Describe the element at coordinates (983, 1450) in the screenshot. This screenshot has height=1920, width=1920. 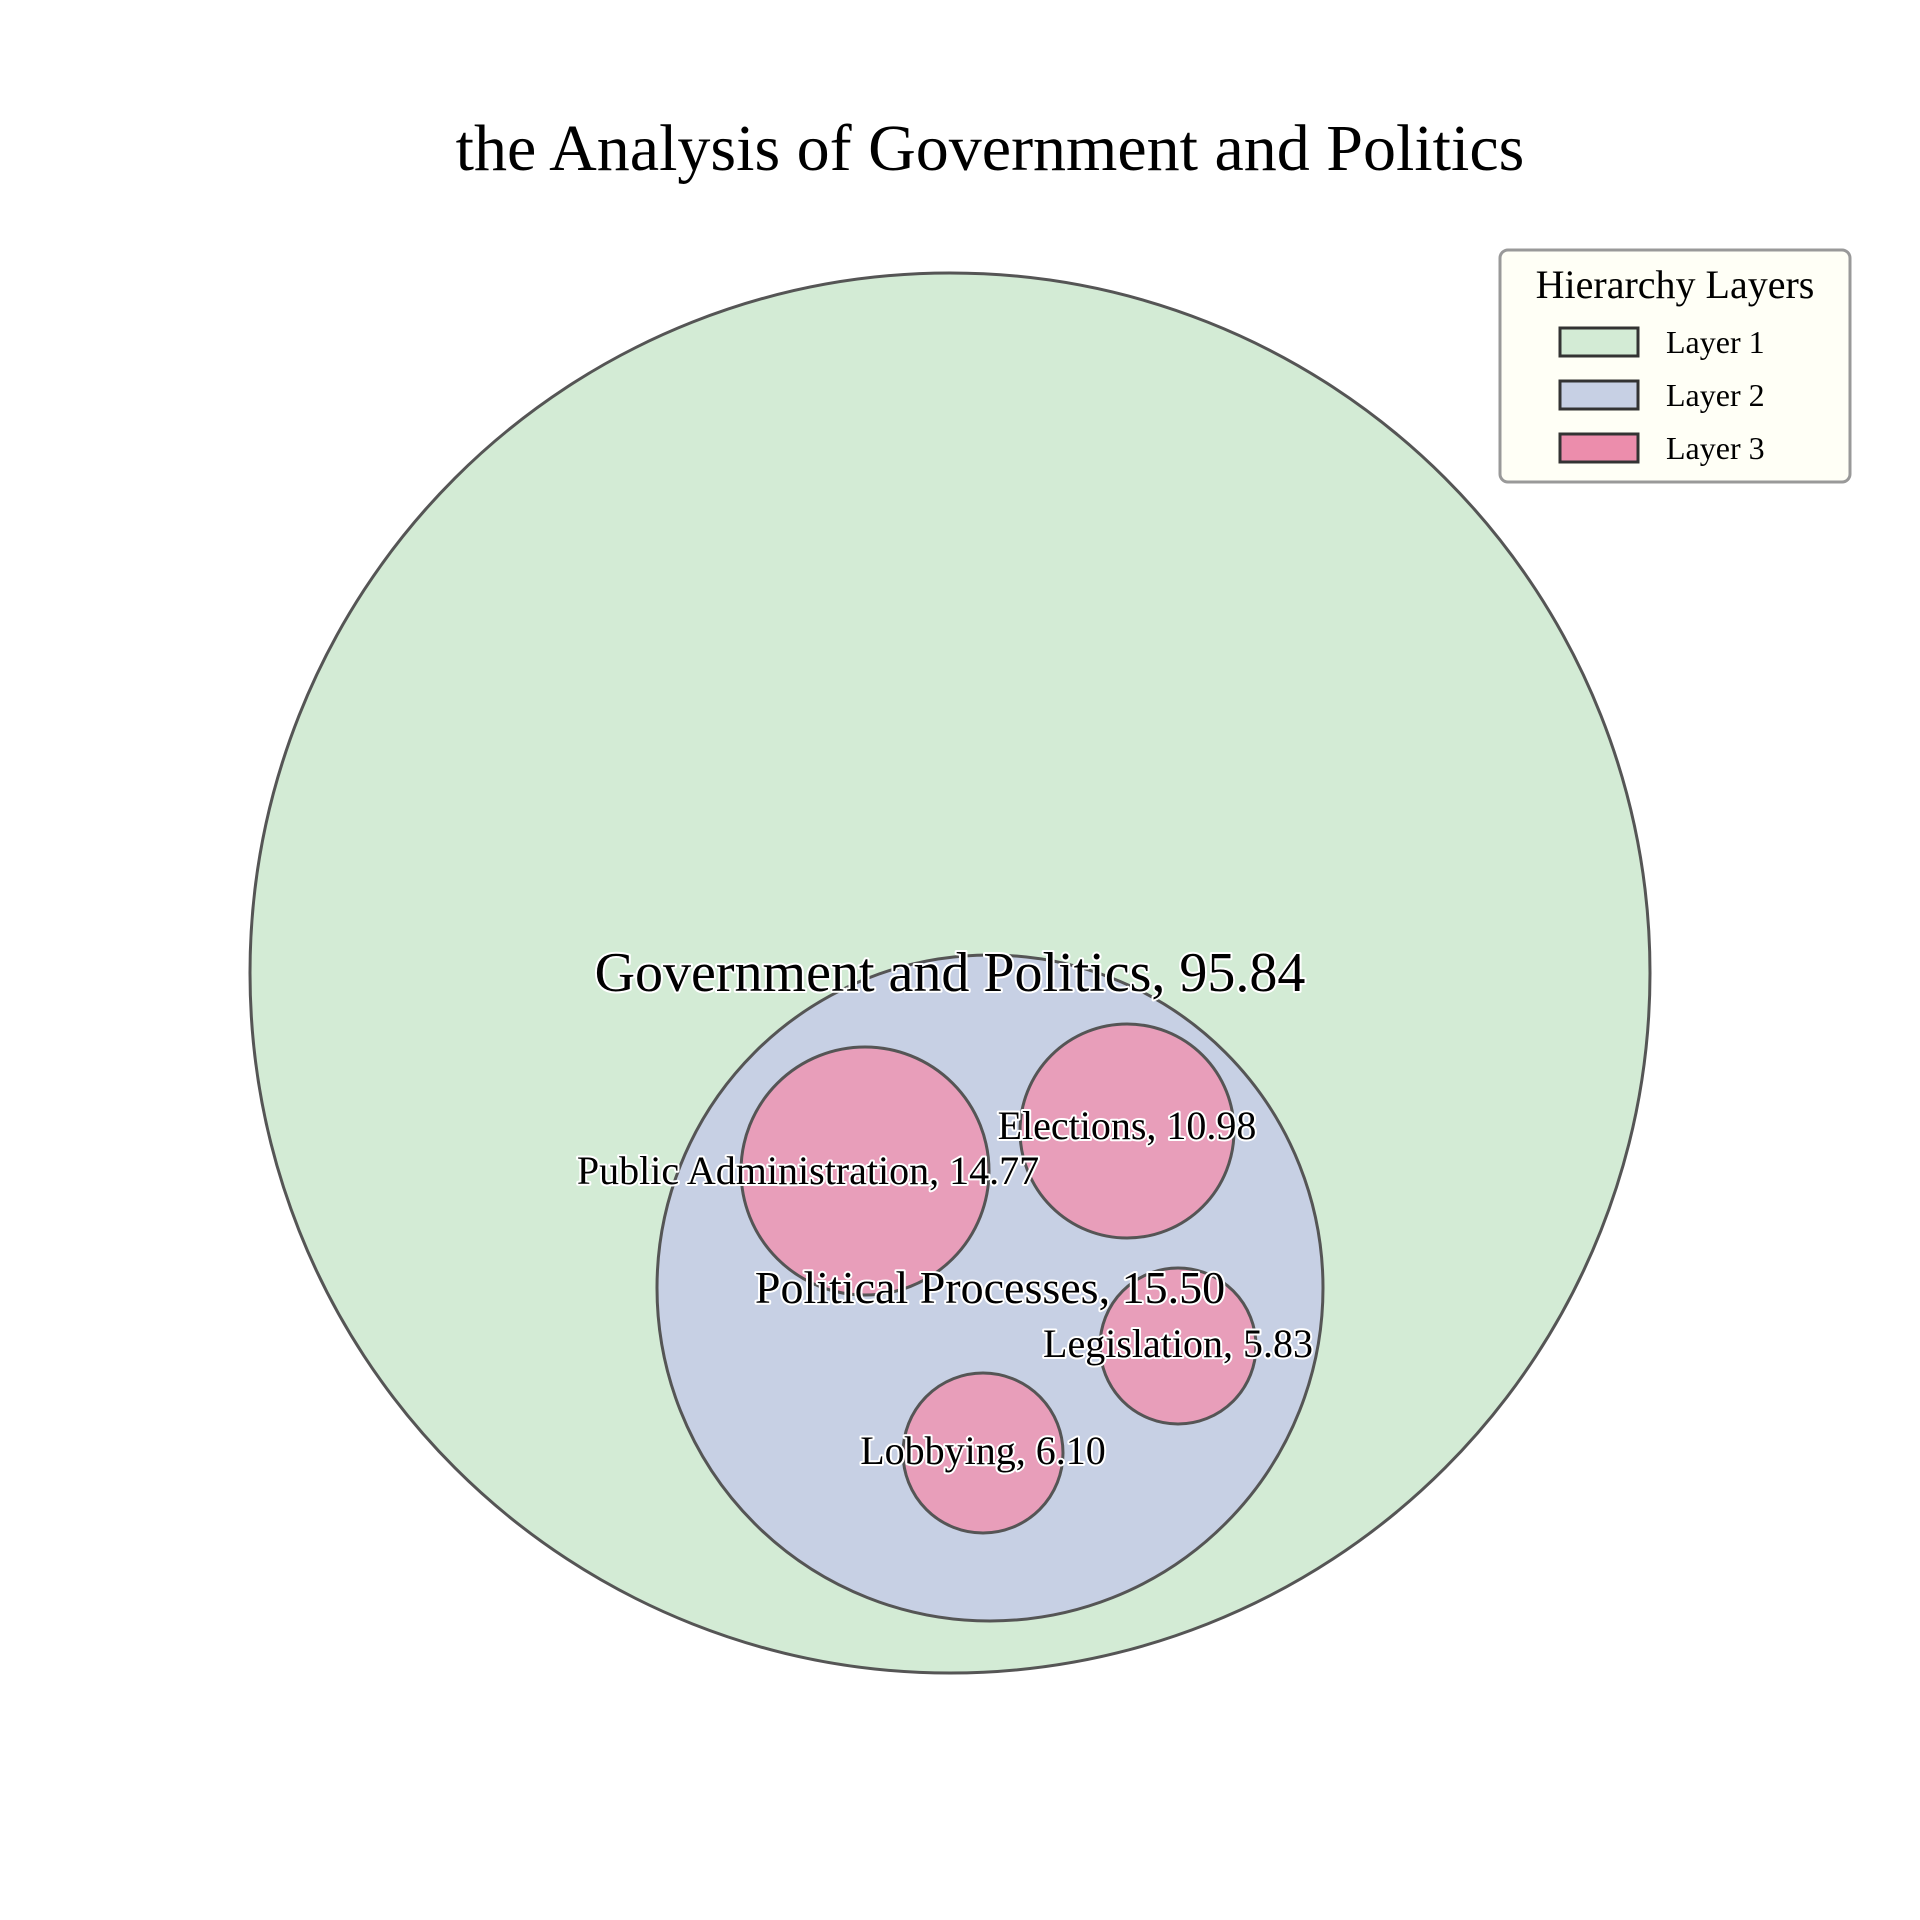
I see `bubble-label-lb: Lobbying, 6.10` at that location.